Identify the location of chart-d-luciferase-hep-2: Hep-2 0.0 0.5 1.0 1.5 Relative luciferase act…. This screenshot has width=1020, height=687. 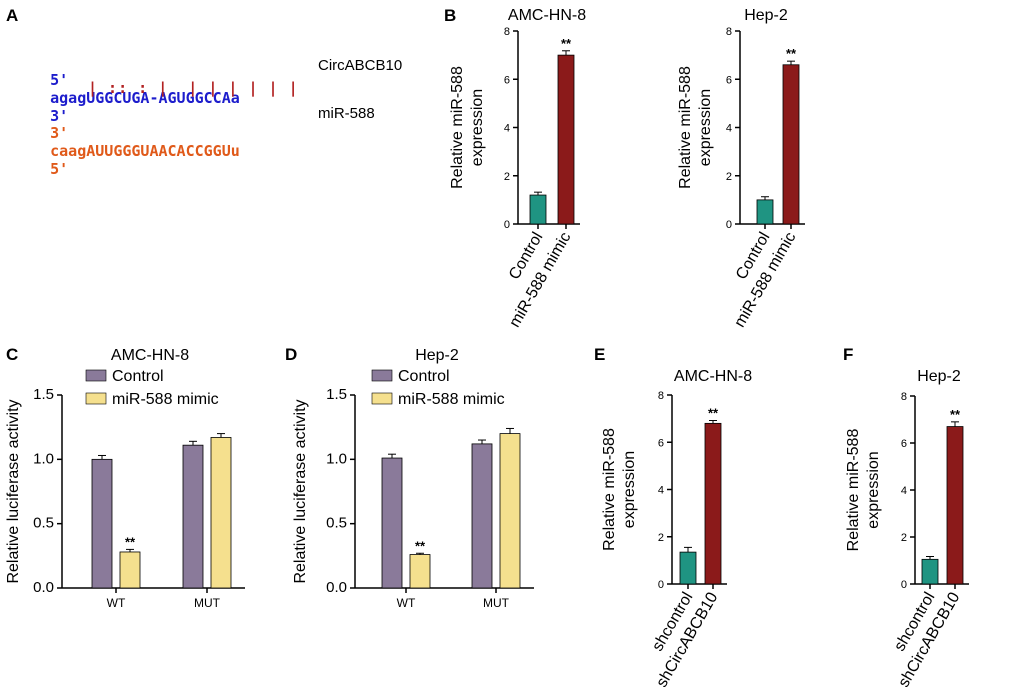
(413, 478).